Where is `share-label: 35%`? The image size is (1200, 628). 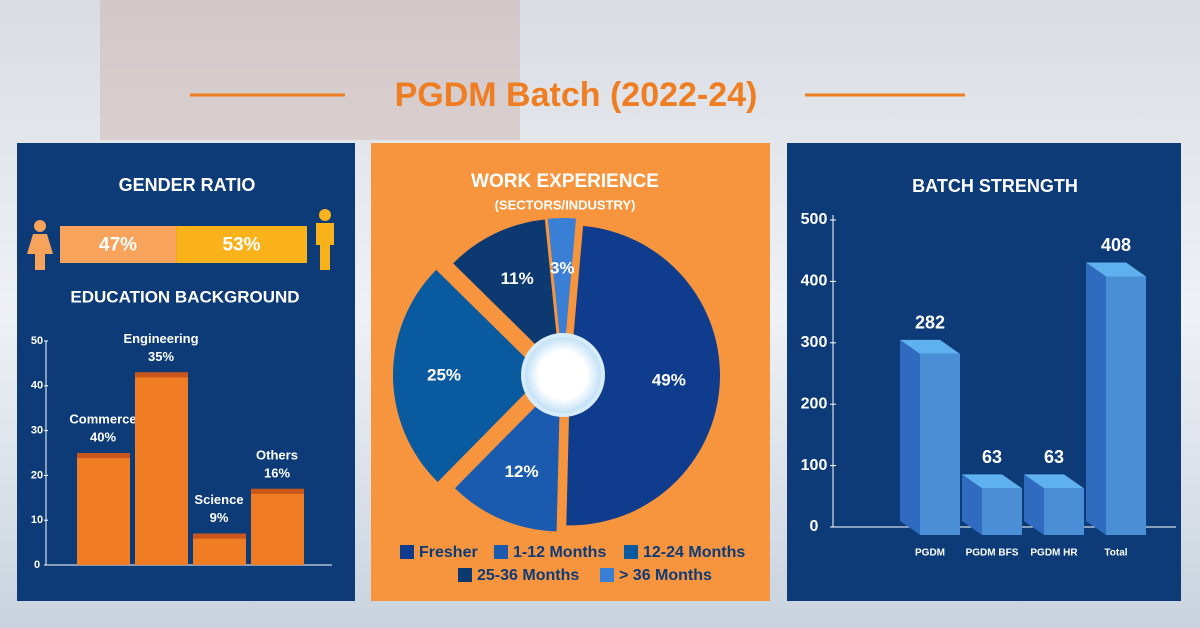
share-label: 35% is located at coordinates (161, 356).